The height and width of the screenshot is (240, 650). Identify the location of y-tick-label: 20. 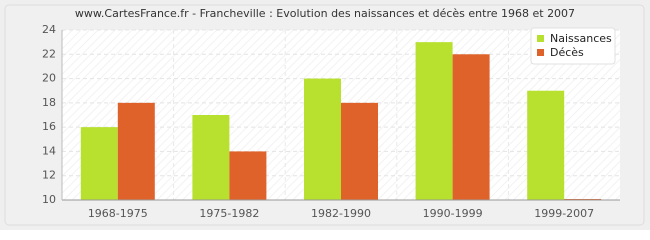
(49, 78).